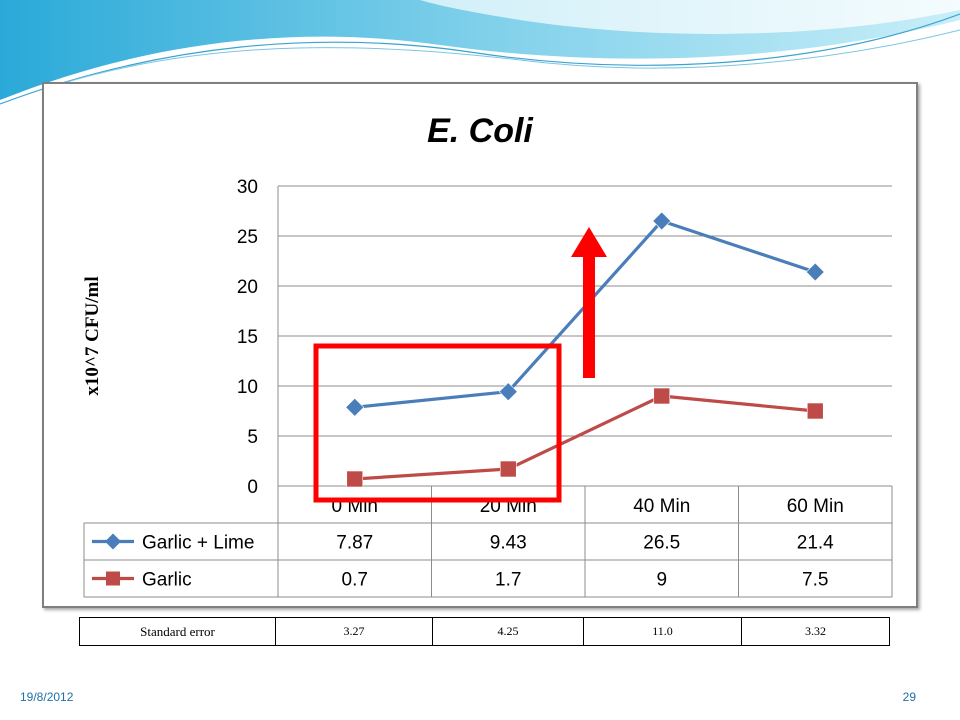 This screenshot has width=960, height=720. I want to click on y-tick-label: 25, so click(247, 237).